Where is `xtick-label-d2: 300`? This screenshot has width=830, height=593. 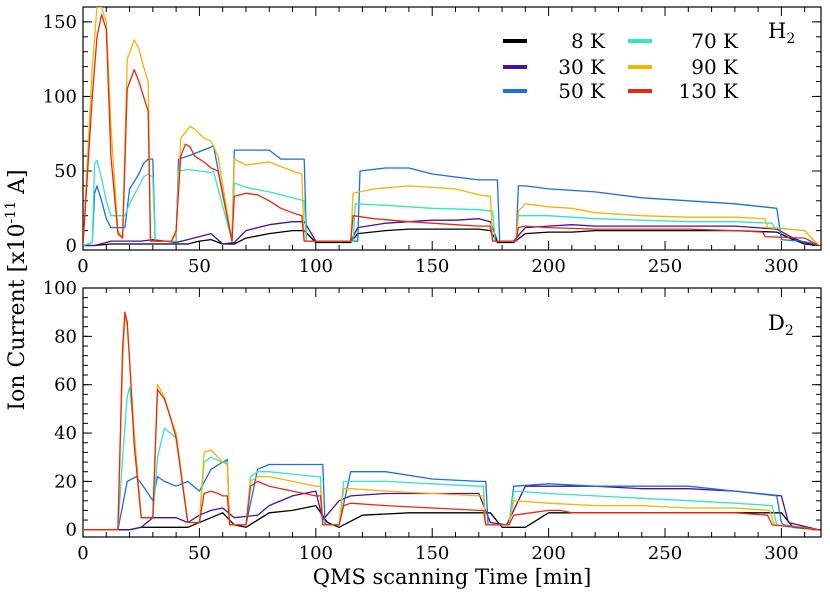
xtick-label-d2: 300 is located at coordinates (781, 553).